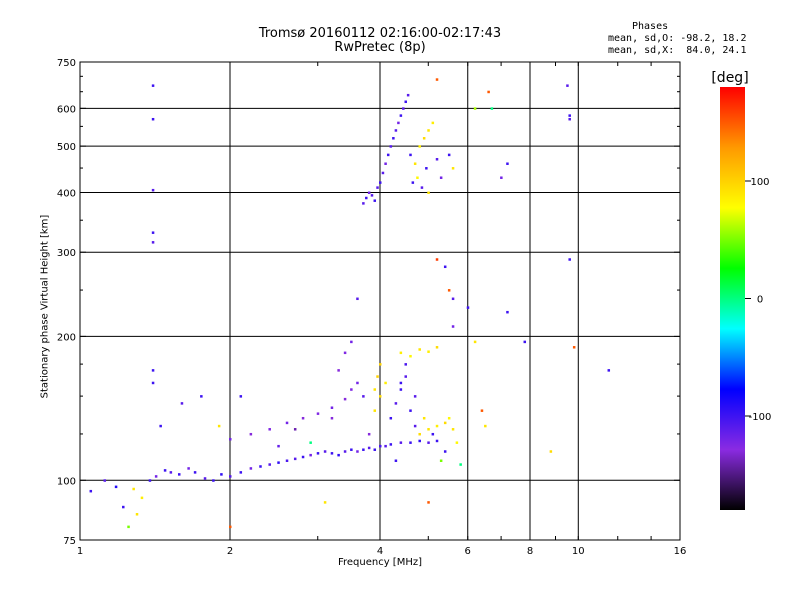 Image resolution: width=800 pixels, height=600 pixels. Describe the element at coordinates (66, 109) in the screenshot. I see `y-tick-label: 600` at that location.